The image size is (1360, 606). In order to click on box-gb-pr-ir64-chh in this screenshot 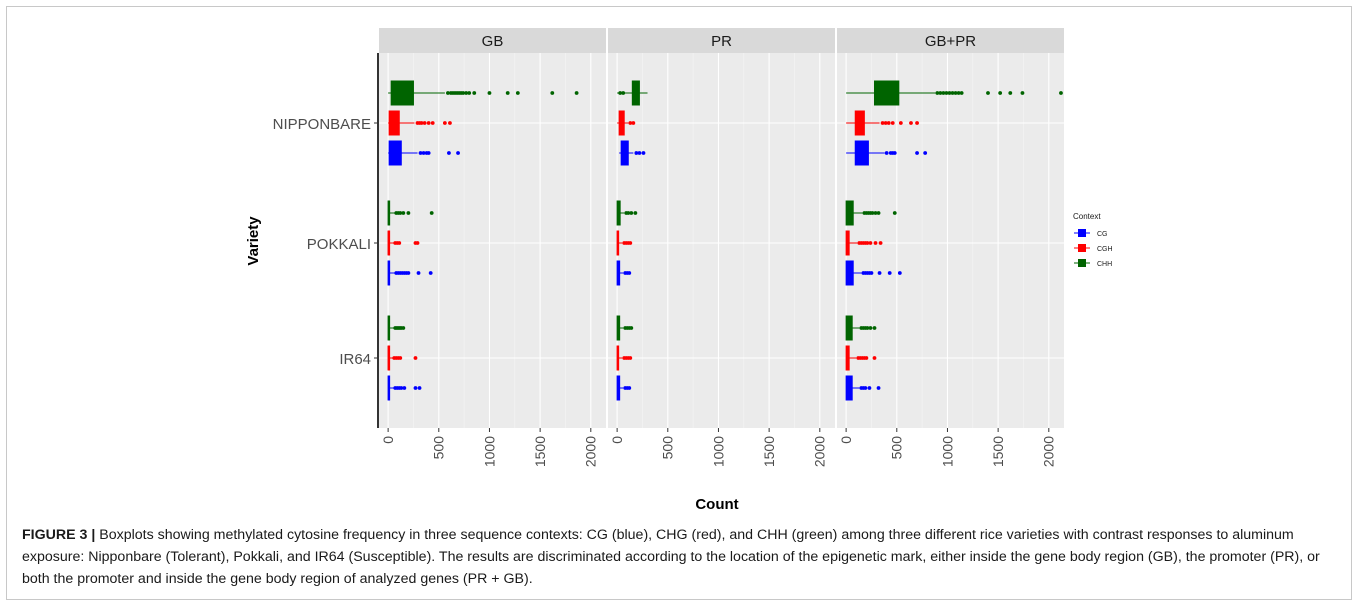, I will do `click(861, 328)`.